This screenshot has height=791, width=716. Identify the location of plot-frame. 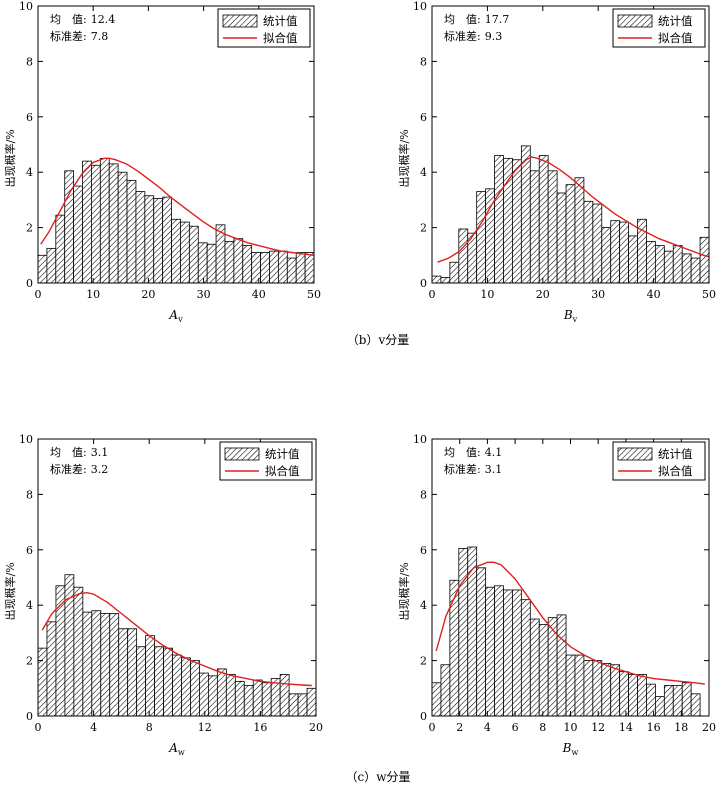
(176, 144).